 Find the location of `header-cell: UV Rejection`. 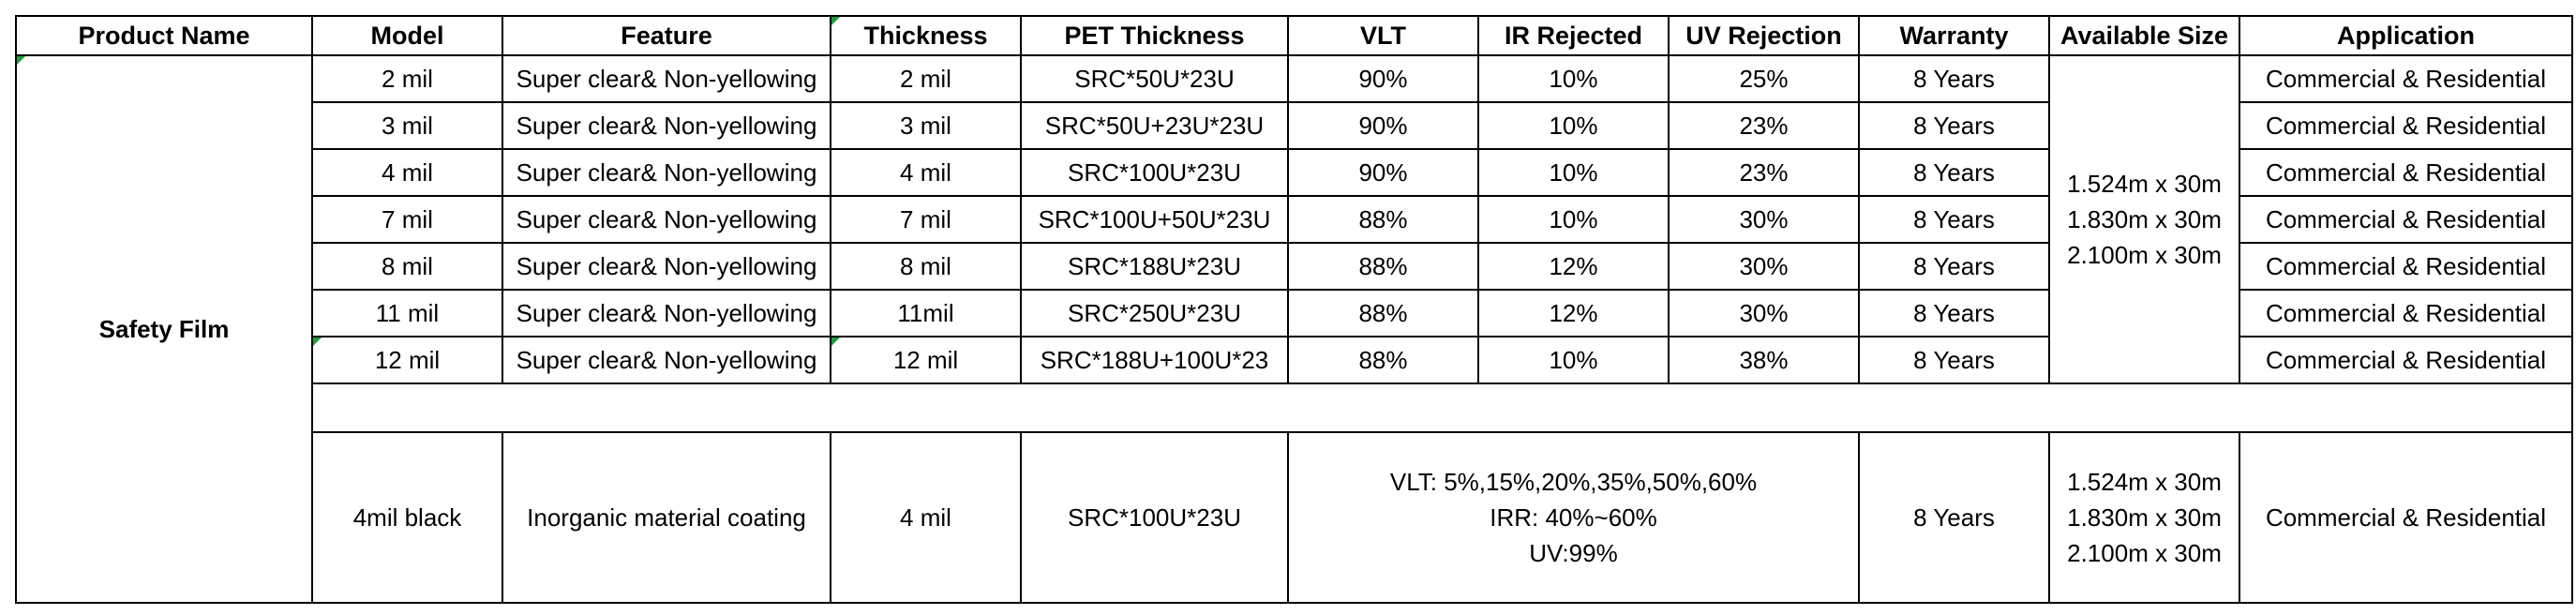

header-cell: UV Rejection is located at coordinates (1764, 35).